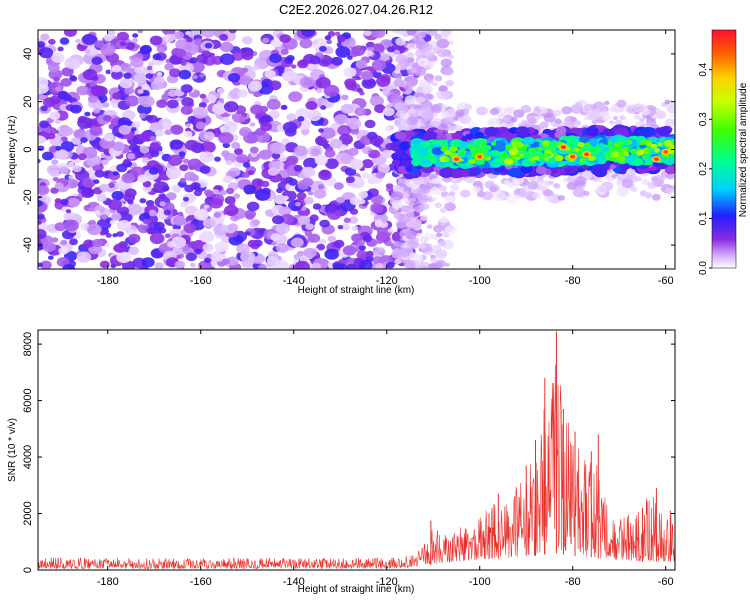 The image size is (750, 600). What do you see at coordinates (587, 154) in the screenshot?
I see `heat-peak` at bounding box center [587, 154].